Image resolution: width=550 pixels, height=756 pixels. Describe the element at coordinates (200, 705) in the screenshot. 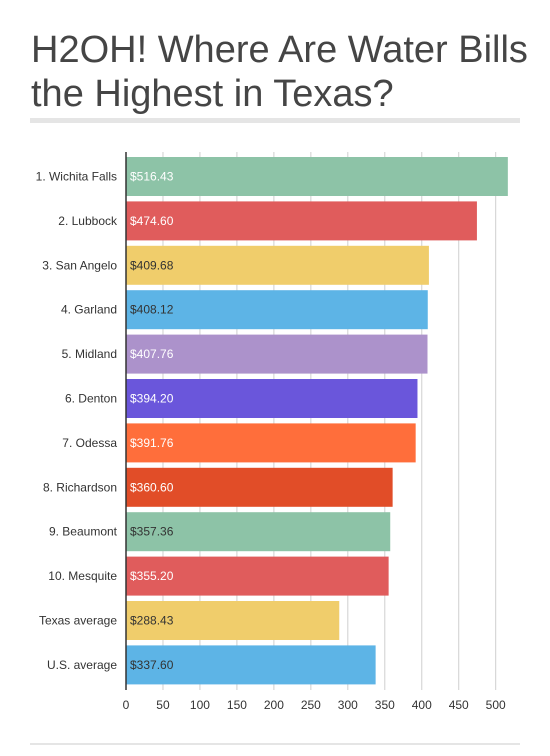

I see `x-tick-label: 100` at that location.